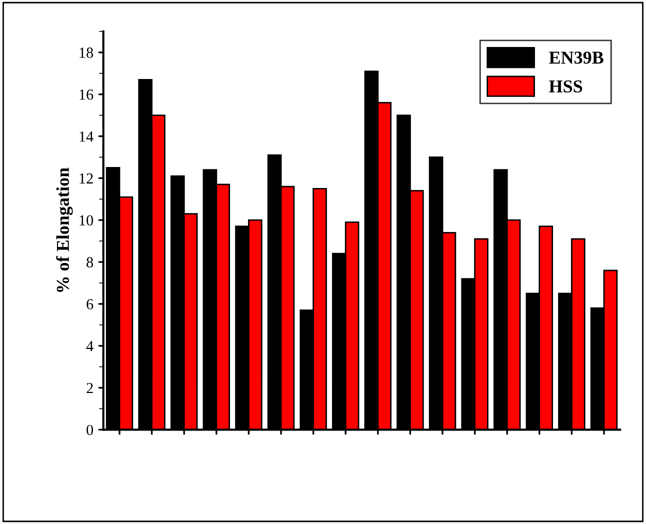 The height and width of the screenshot is (524, 646). Describe the element at coordinates (90, 346) in the screenshot. I see `y-tick-label: 4` at that location.